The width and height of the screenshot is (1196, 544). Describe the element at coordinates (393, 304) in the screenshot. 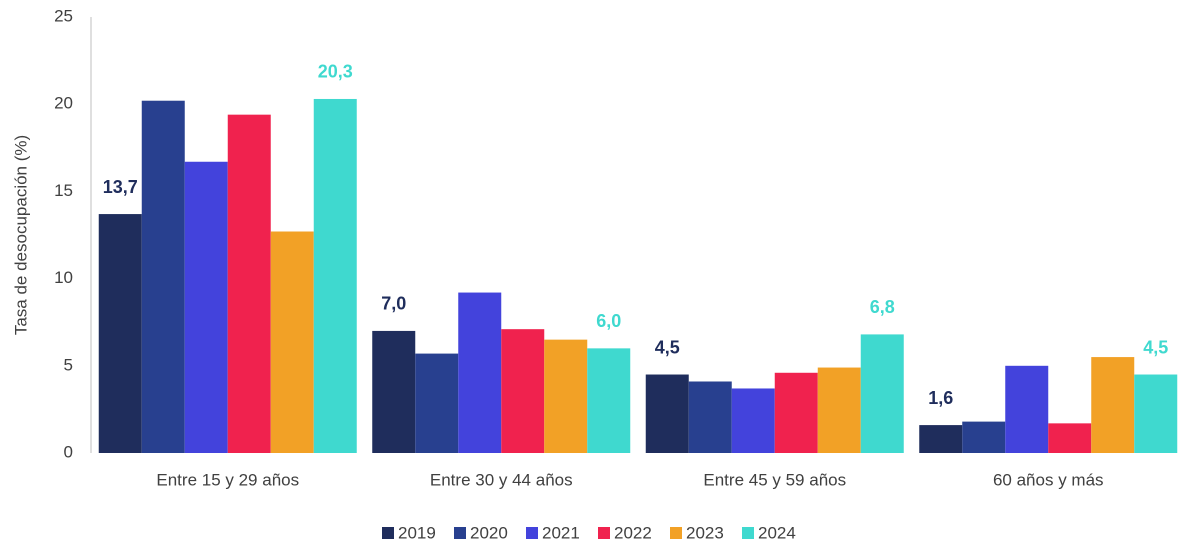

I see `value-label: 7,0` at that location.